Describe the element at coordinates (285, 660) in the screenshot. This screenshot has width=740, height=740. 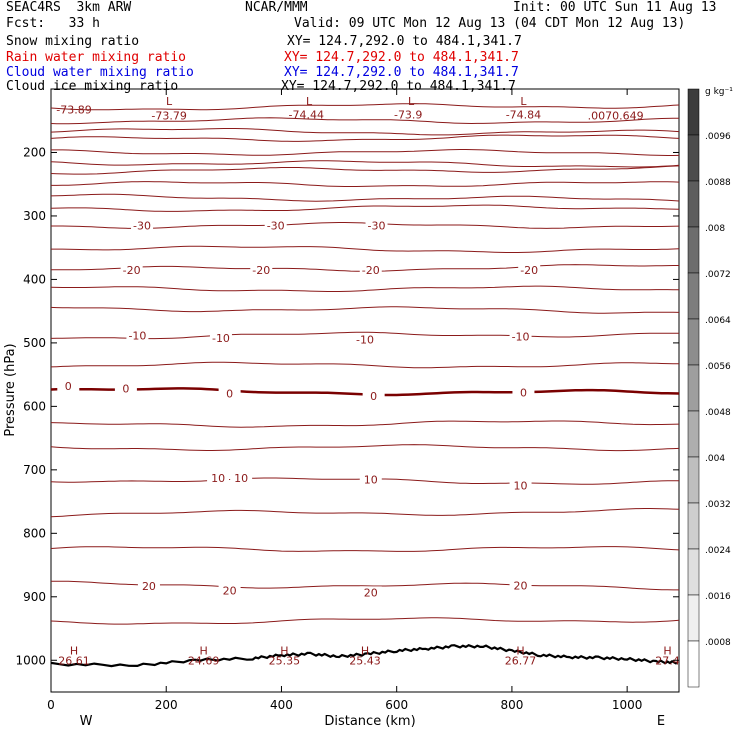
I see `high-value-label: 25.35` at that location.